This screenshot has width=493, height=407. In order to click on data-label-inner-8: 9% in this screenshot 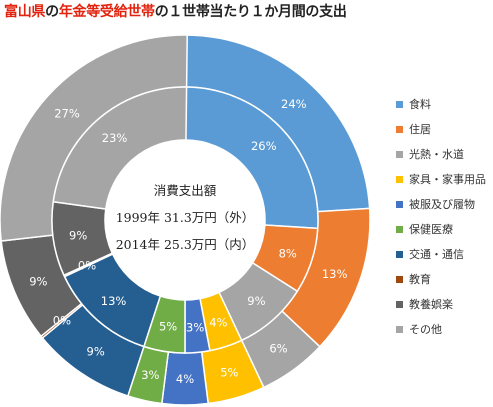, I will do `click(78, 236)`.